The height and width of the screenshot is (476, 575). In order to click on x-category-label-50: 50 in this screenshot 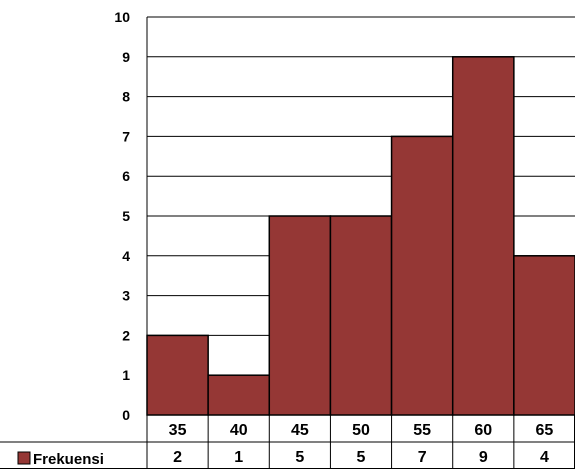, I will do `click(361, 430)`.